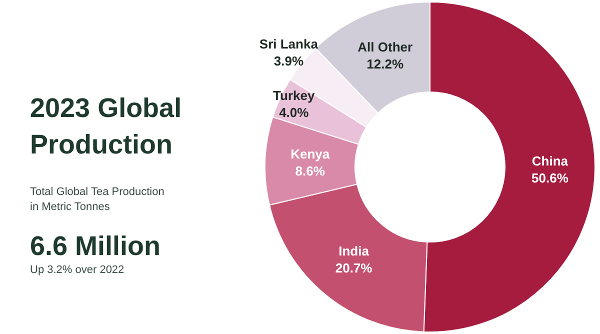 The width and height of the screenshot is (600, 334). Describe the element at coordinates (289, 44) in the screenshot. I see `slice-label: Sri Lanka` at that location.